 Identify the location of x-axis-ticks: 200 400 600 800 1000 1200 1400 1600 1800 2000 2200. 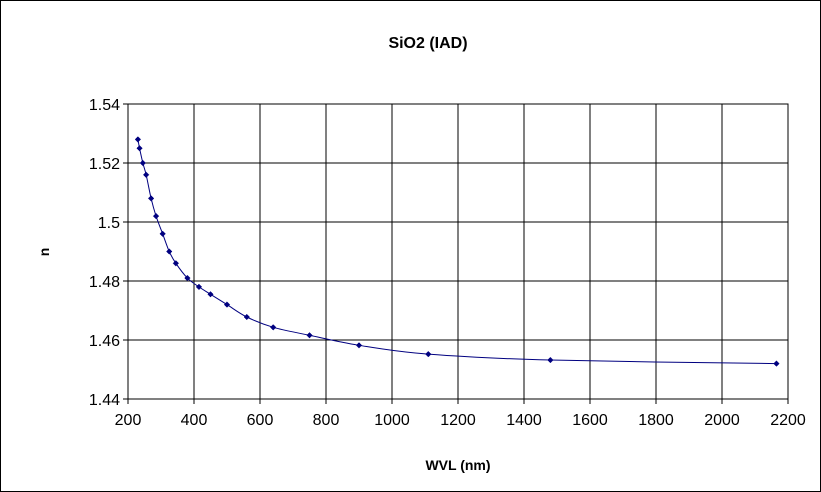
(460, 414).